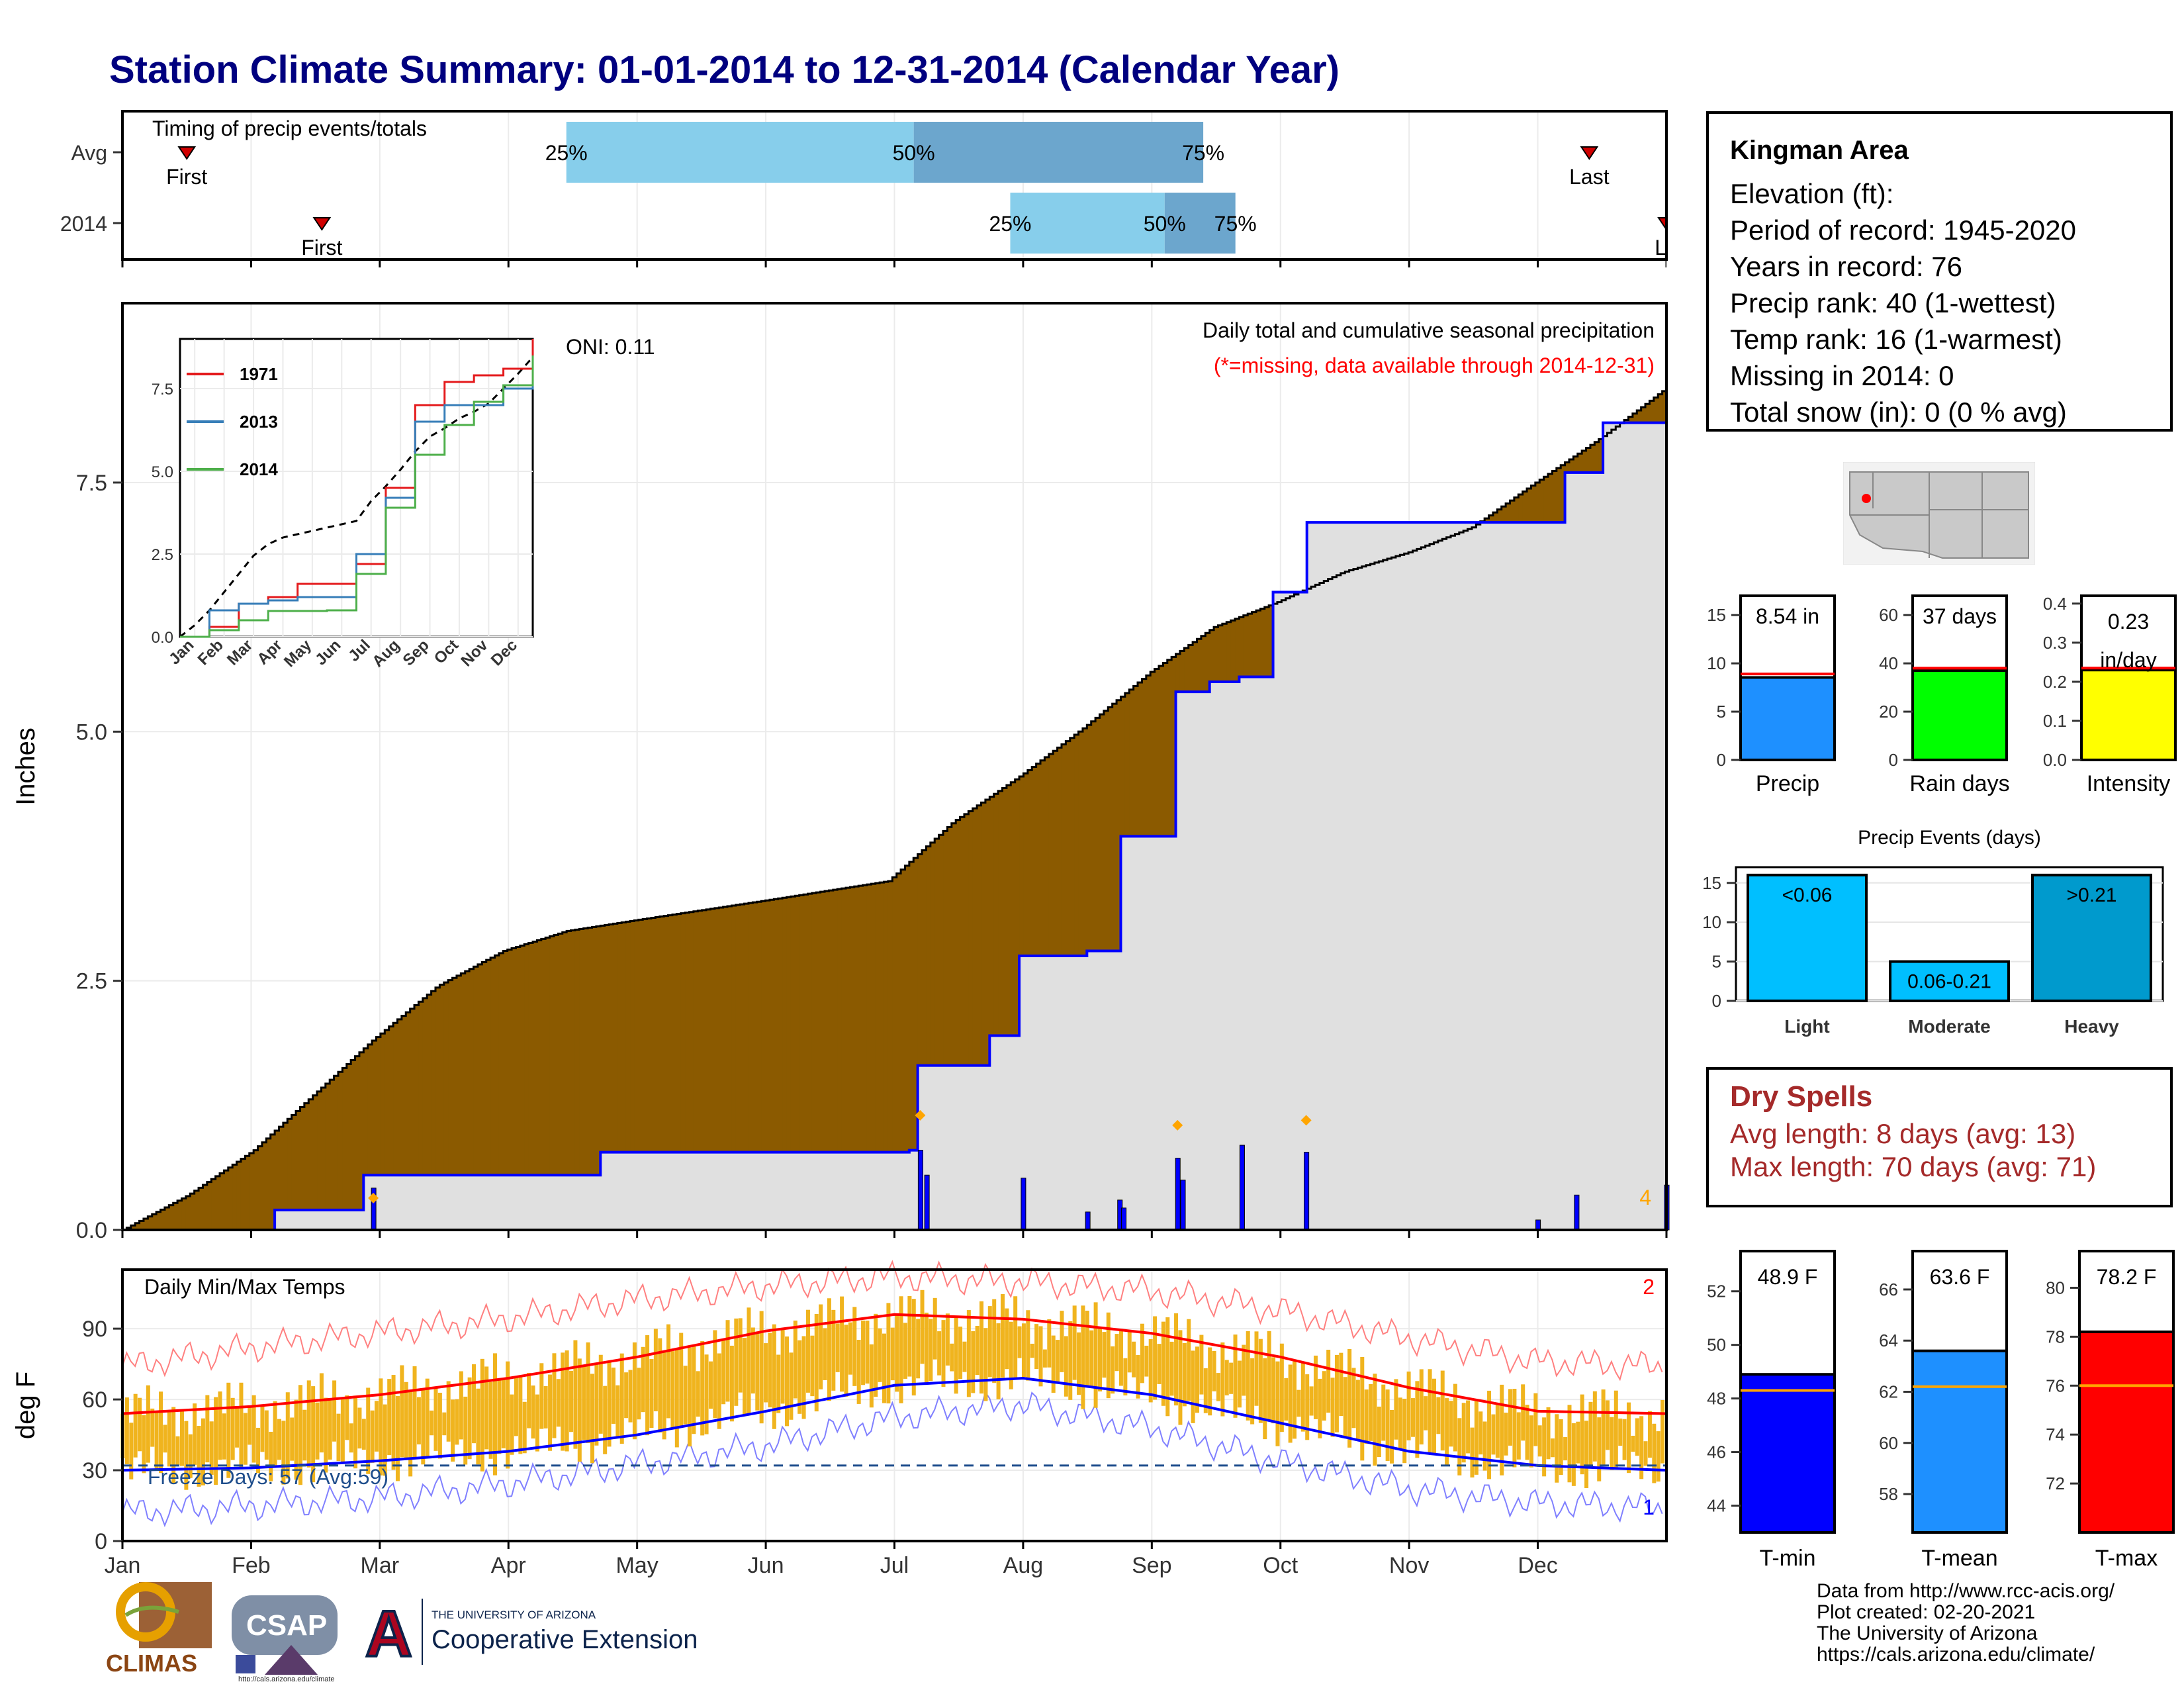 This screenshot has width=2184, height=1688. Describe the element at coordinates (1716, 615) in the screenshot. I see `summary-tick-label: 15` at that location.